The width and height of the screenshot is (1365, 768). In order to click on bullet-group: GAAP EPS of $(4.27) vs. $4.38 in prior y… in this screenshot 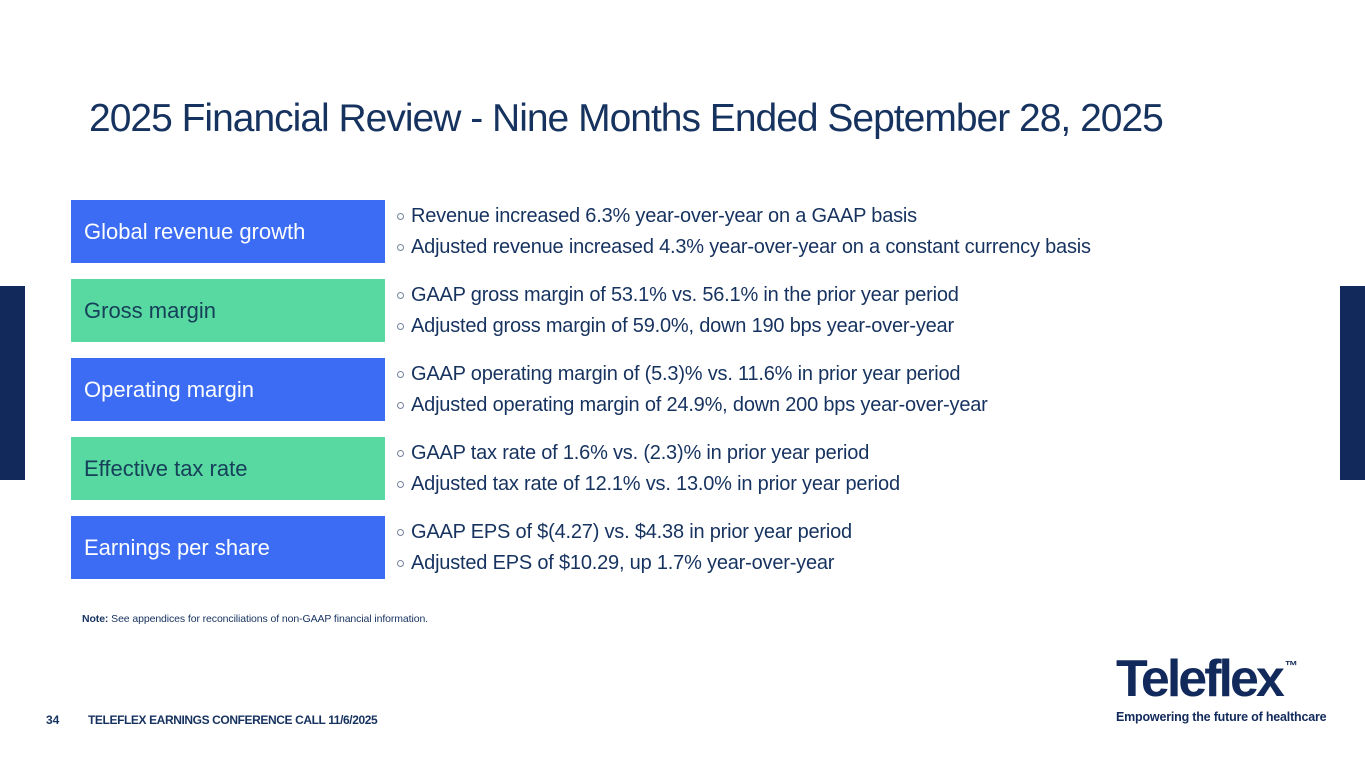, I will do `click(618, 547)`.